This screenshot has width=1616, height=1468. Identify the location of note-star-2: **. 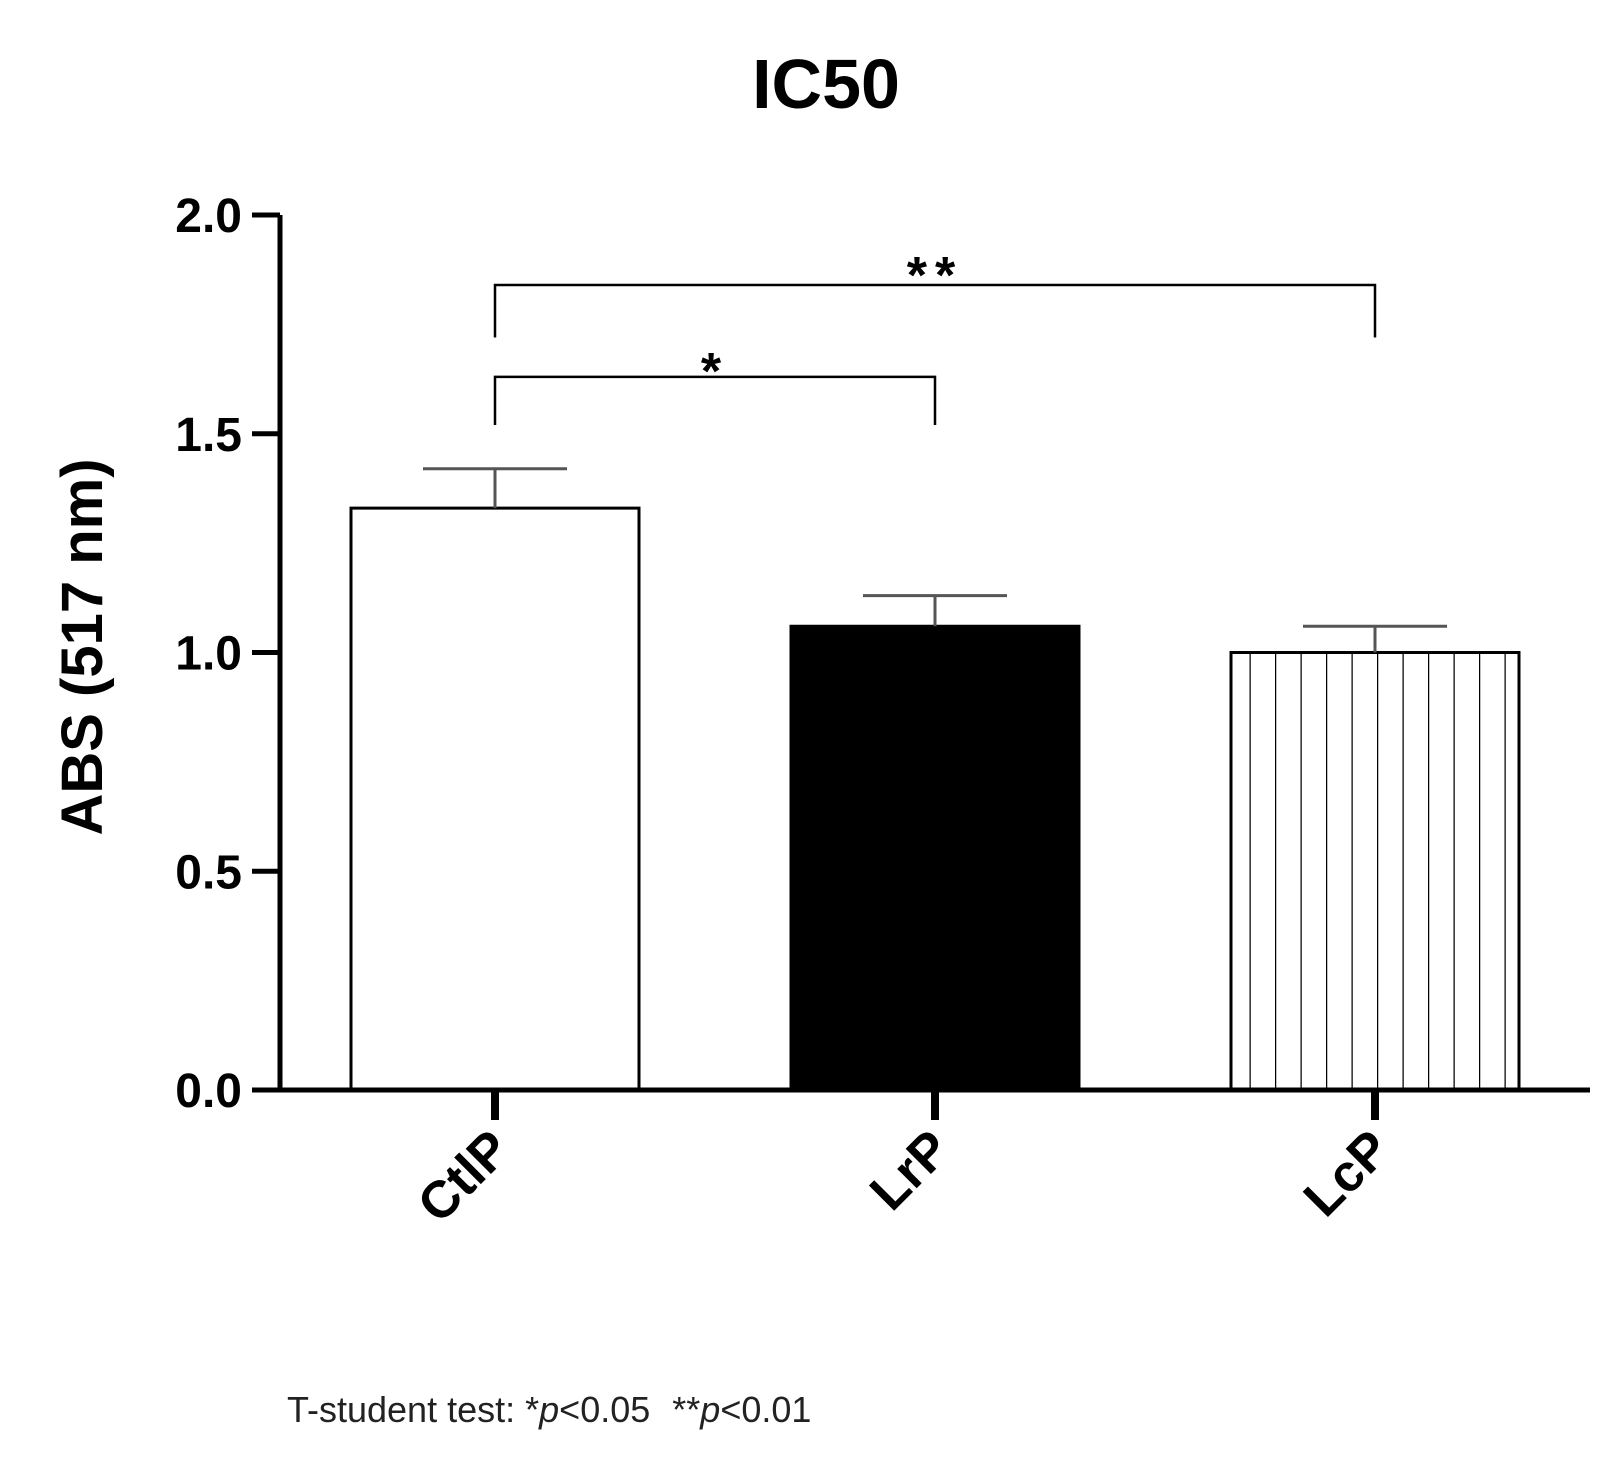
(686, 1409).